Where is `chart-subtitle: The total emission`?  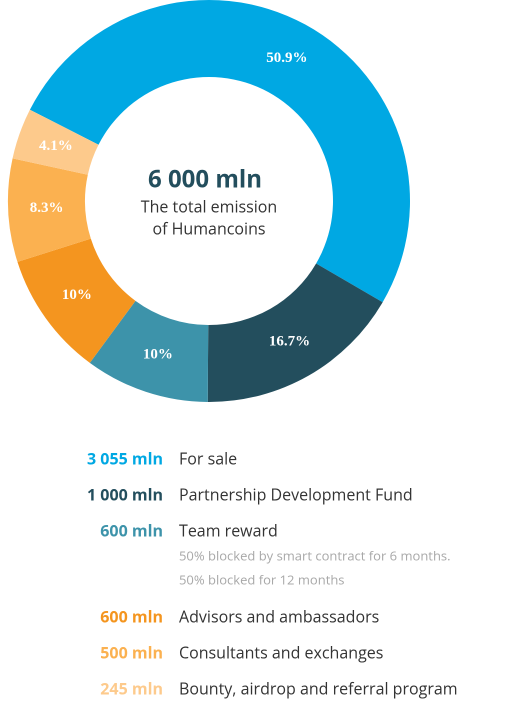
chart-subtitle: The total emission is located at coordinates (209, 206).